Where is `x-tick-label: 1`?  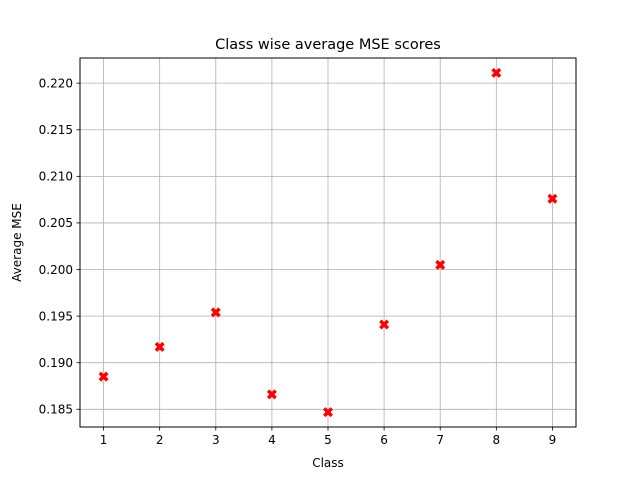 x-tick-label: 1 is located at coordinates (104, 440).